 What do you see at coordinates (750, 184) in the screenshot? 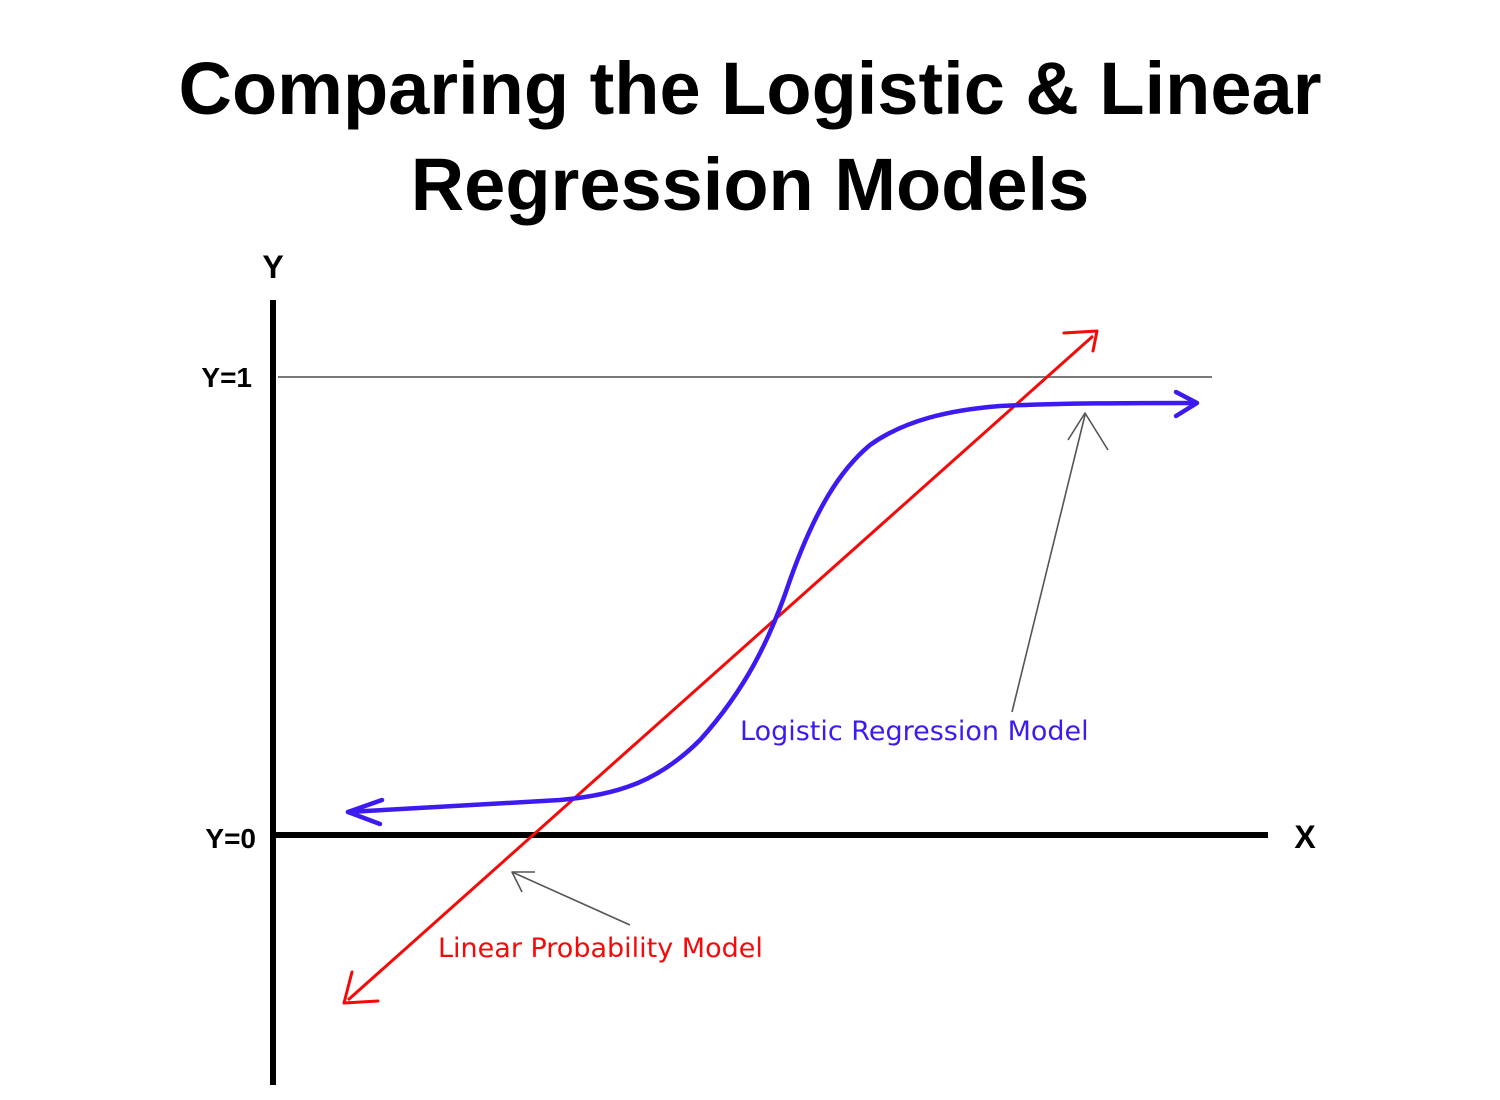
I see `title-line-2: Regression Models` at bounding box center [750, 184].